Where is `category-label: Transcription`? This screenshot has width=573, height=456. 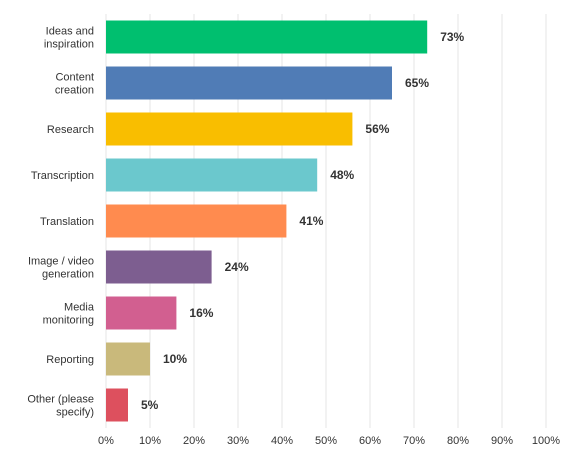 category-label: Transcription is located at coordinates (62, 176).